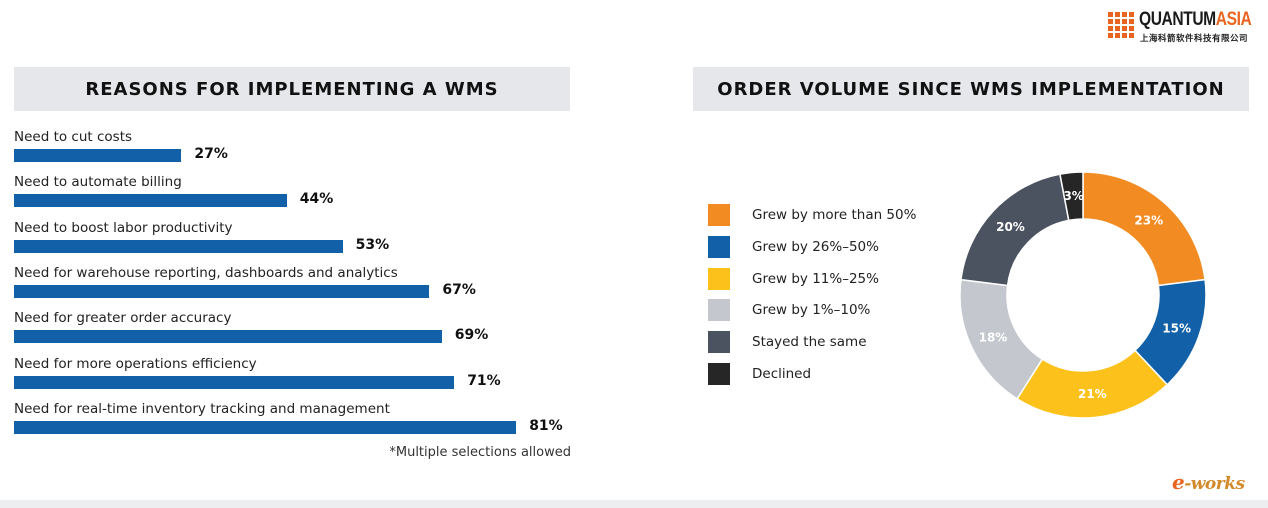  What do you see at coordinates (971, 89) in the screenshot?
I see `donut-chart-title: ORDER VOLUME SINCE WMS IMPLEMENTATION` at bounding box center [971, 89].